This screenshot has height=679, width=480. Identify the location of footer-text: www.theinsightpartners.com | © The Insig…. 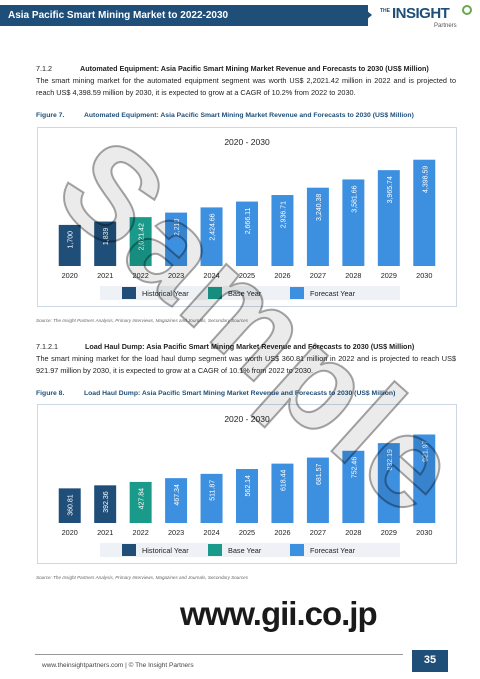
(118, 665).